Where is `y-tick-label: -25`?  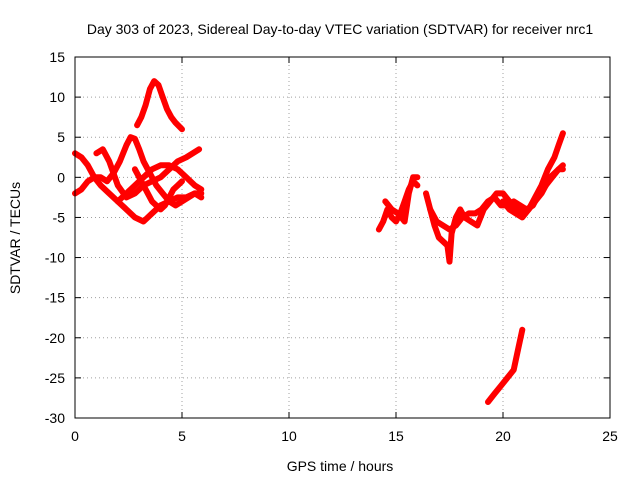 y-tick-label: -25 is located at coordinates (55, 378).